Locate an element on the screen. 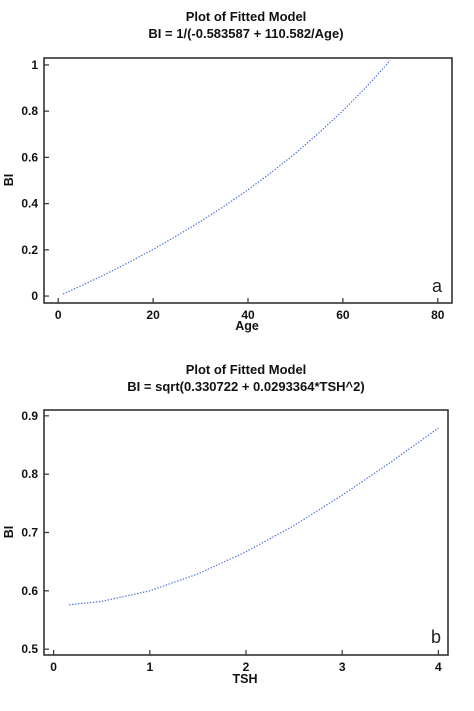 The image size is (474, 711). chart-a-x-tick-label: 80 is located at coordinates (438, 315).